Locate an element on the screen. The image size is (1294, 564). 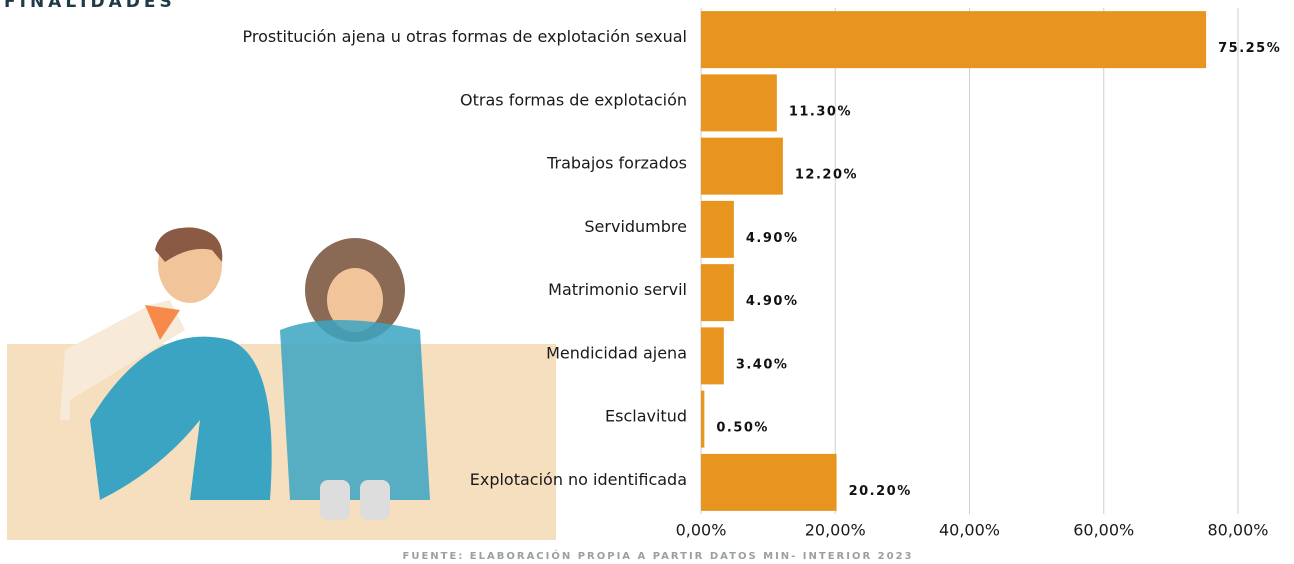
value-label: 20.20% is located at coordinates (880, 491).